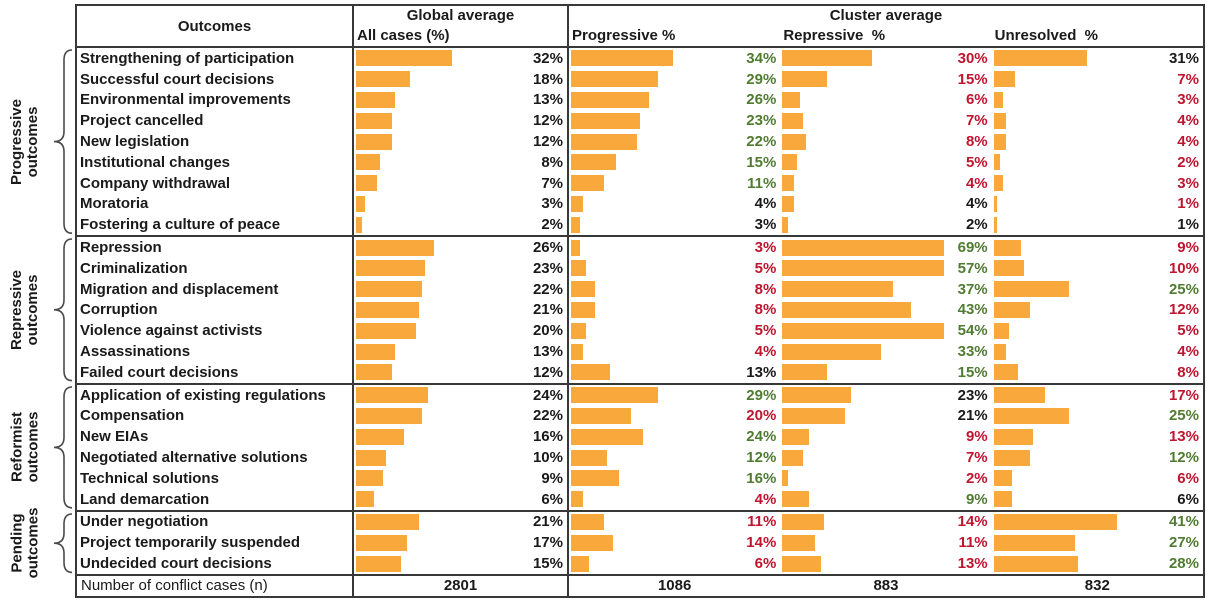  What do you see at coordinates (674, 522) in the screenshot?
I see `progressive-cell: 11%` at bounding box center [674, 522].